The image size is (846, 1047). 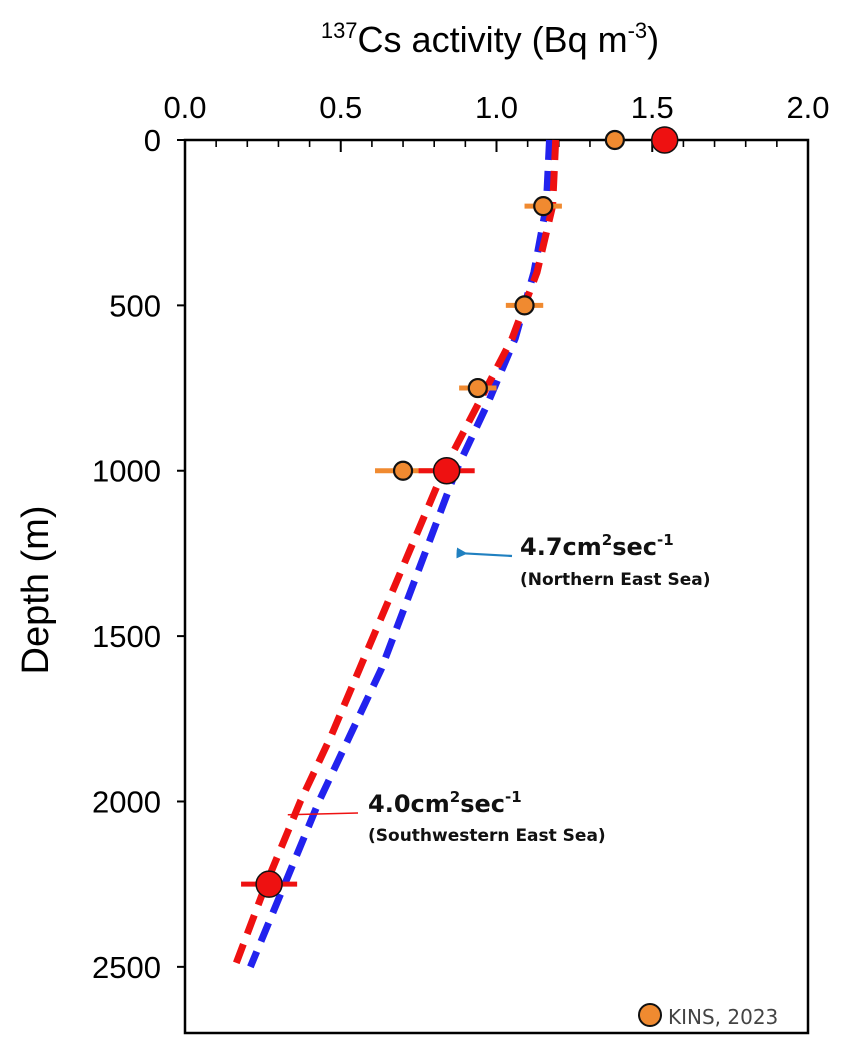 What do you see at coordinates (487, 836) in the screenshot?
I see `southwestern-annotation-caption: (Southwestern East Sea)` at bounding box center [487, 836].